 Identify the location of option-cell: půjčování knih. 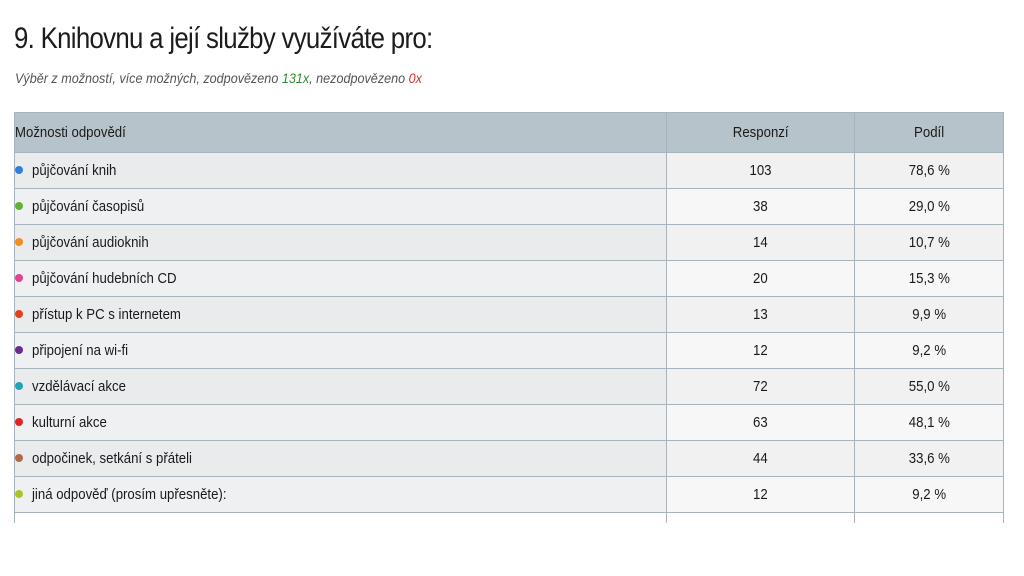
(340, 170).